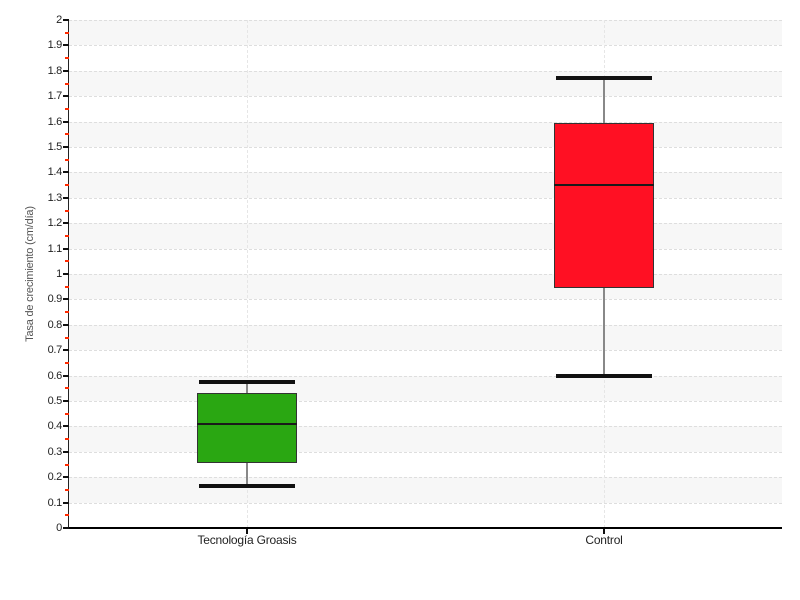 The width and height of the screenshot is (800, 600). Describe the element at coordinates (55, 477) in the screenshot. I see `y-tick-label: 0.2` at that location.